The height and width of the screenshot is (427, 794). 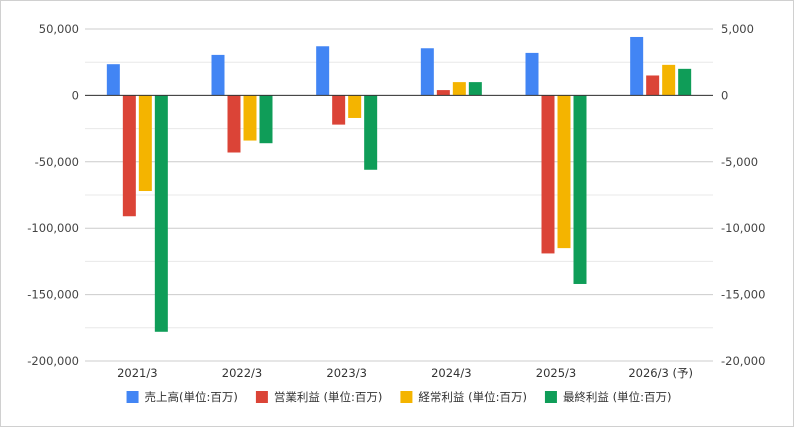 I want to click on legend-label: 経常利益 (単位:百万), so click(x=472, y=397).